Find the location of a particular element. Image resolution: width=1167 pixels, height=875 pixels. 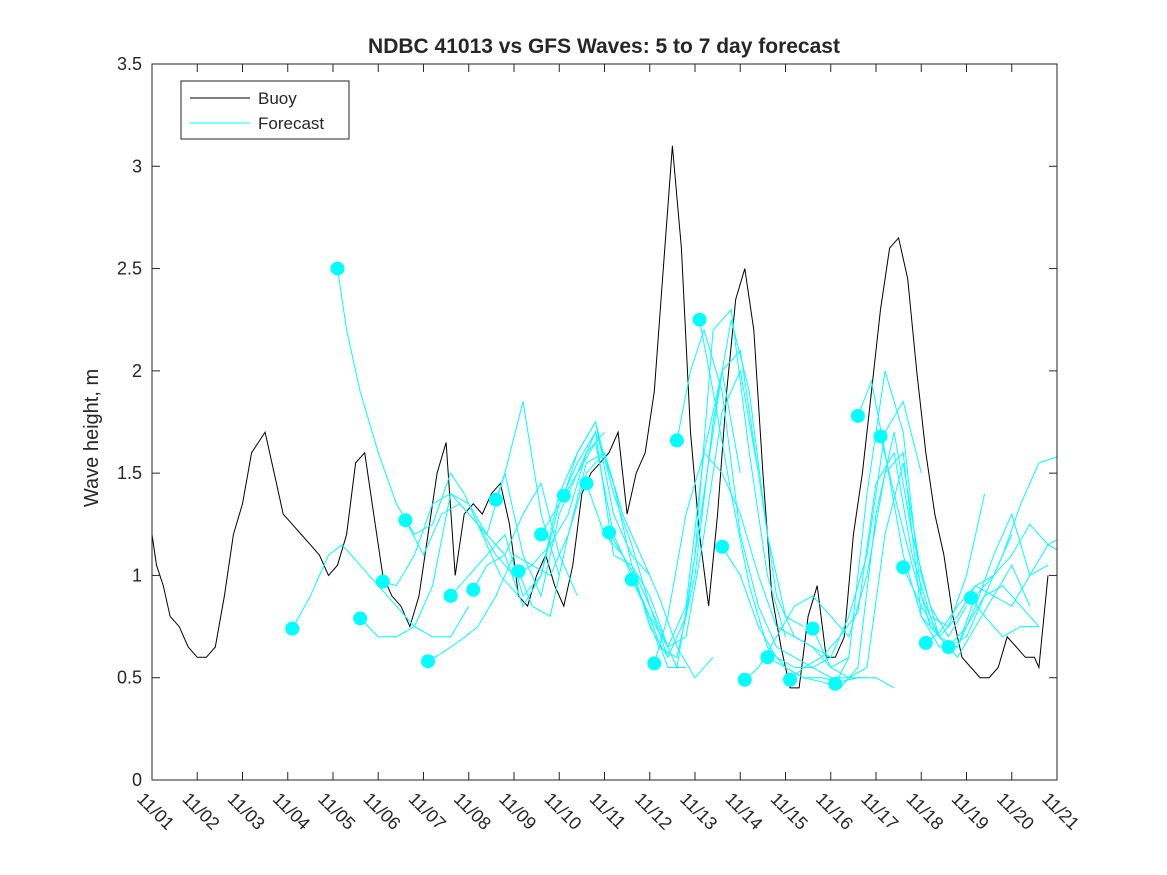

y-tick-label: 0.5 is located at coordinates (129, 678).